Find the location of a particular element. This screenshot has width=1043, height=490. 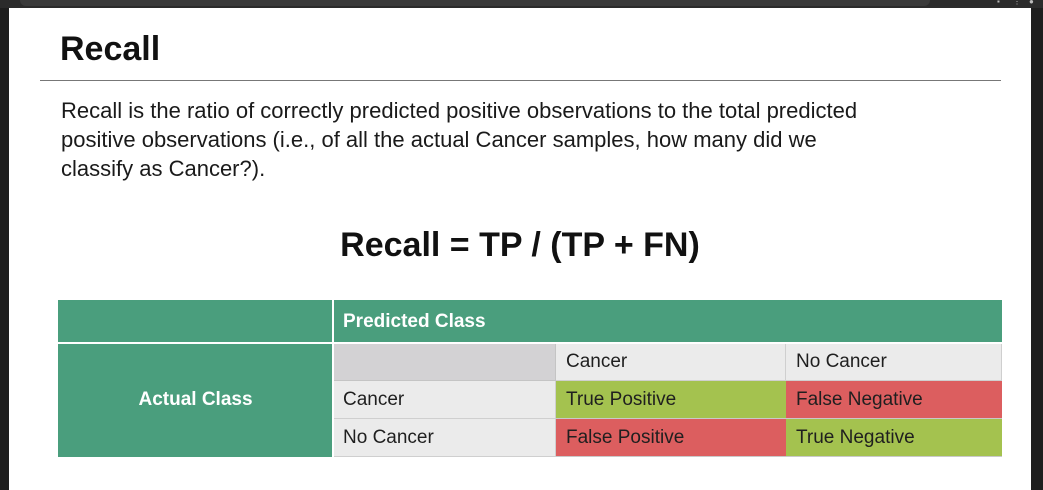

col-header-no-cancer: No Cancer is located at coordinates (894, 362).